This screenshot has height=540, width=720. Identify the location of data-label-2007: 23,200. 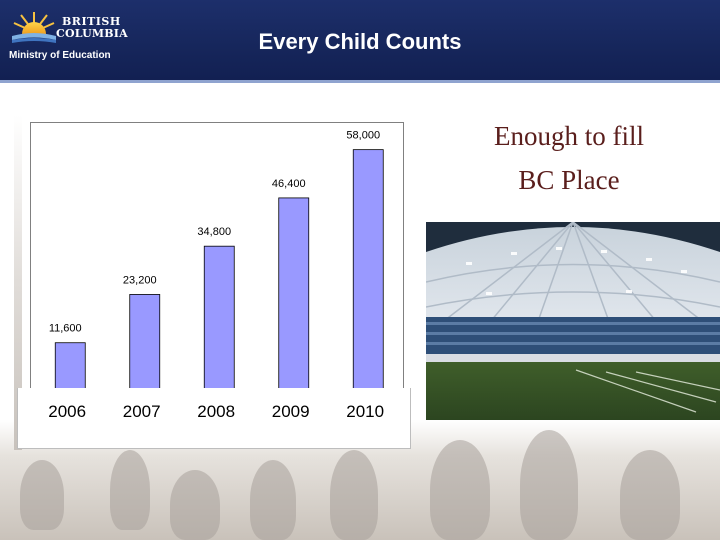
(140, 280).